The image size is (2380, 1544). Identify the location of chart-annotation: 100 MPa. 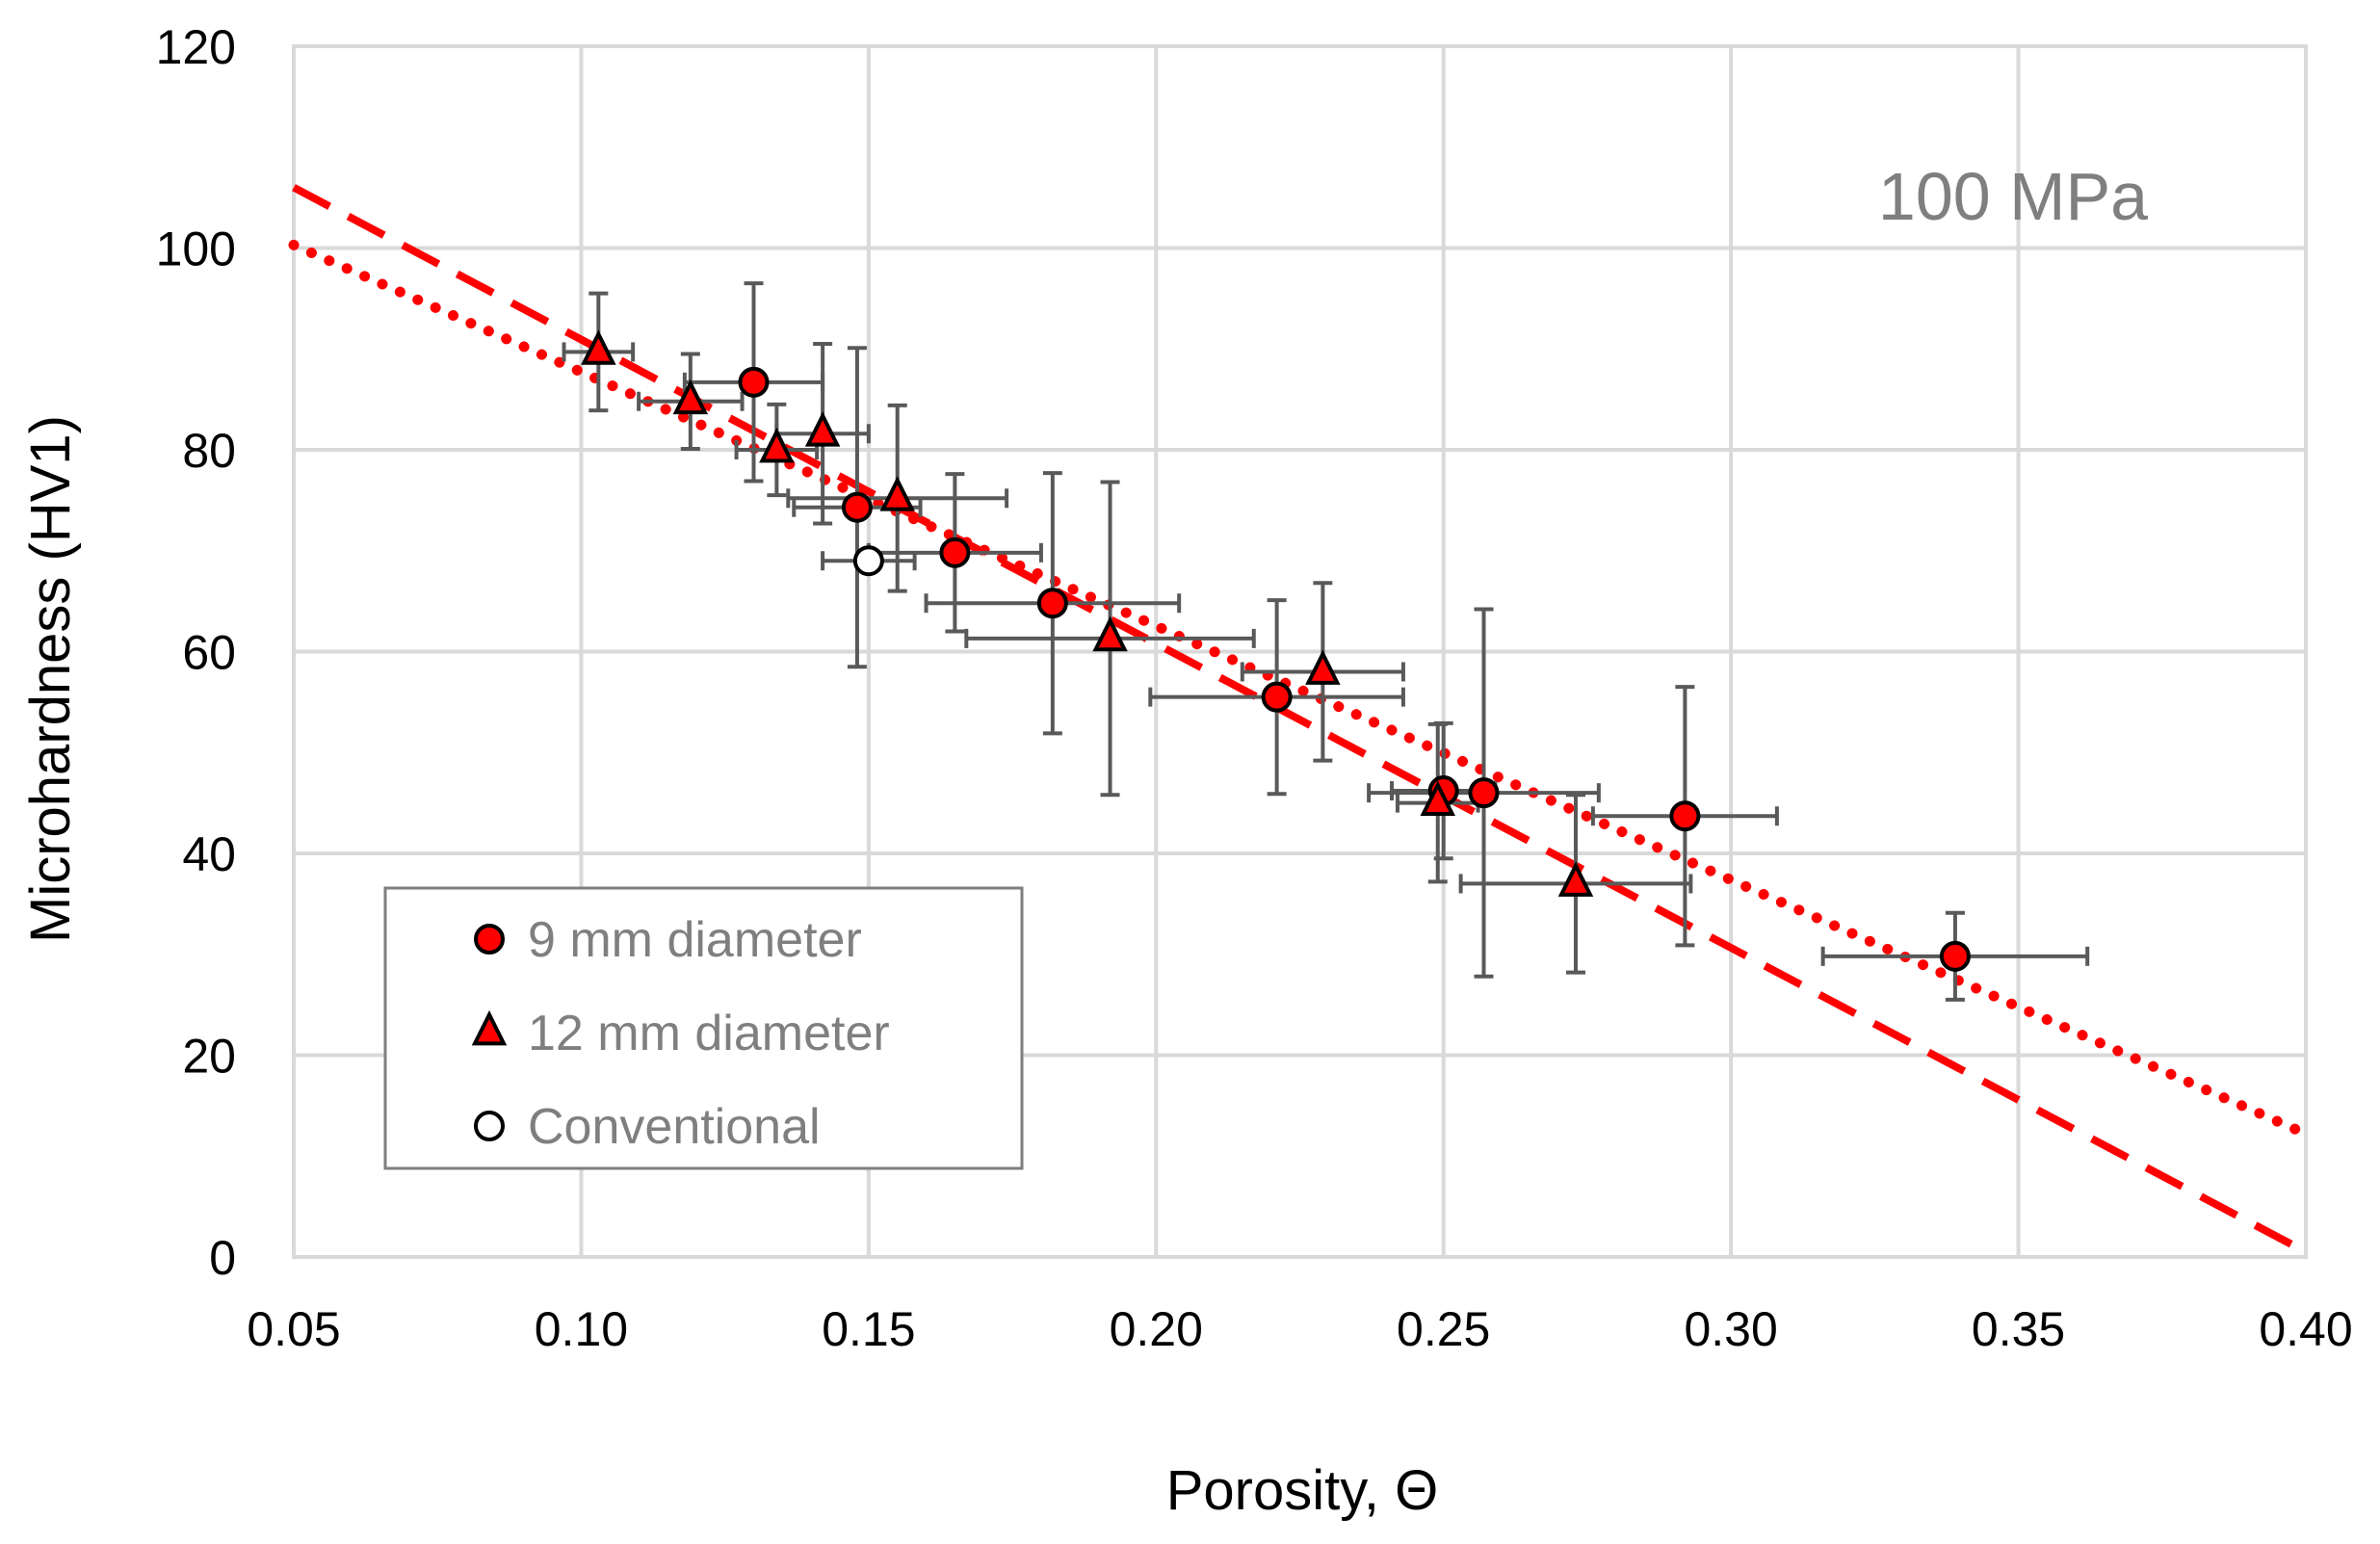
(2013, 196).